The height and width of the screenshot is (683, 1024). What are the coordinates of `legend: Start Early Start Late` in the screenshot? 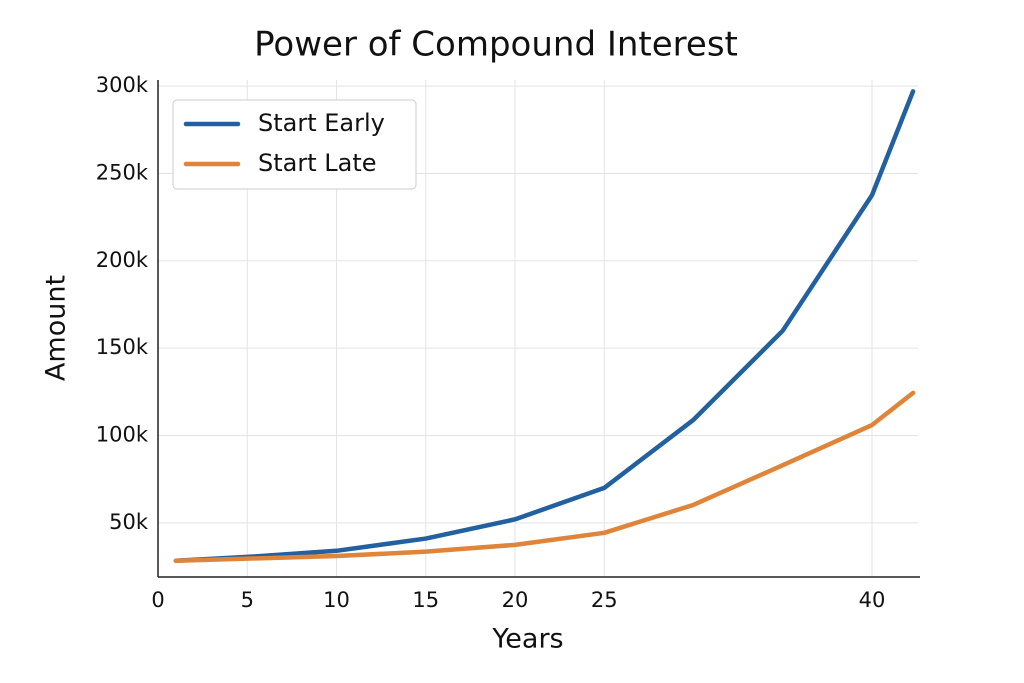 It's located at (294, 144).